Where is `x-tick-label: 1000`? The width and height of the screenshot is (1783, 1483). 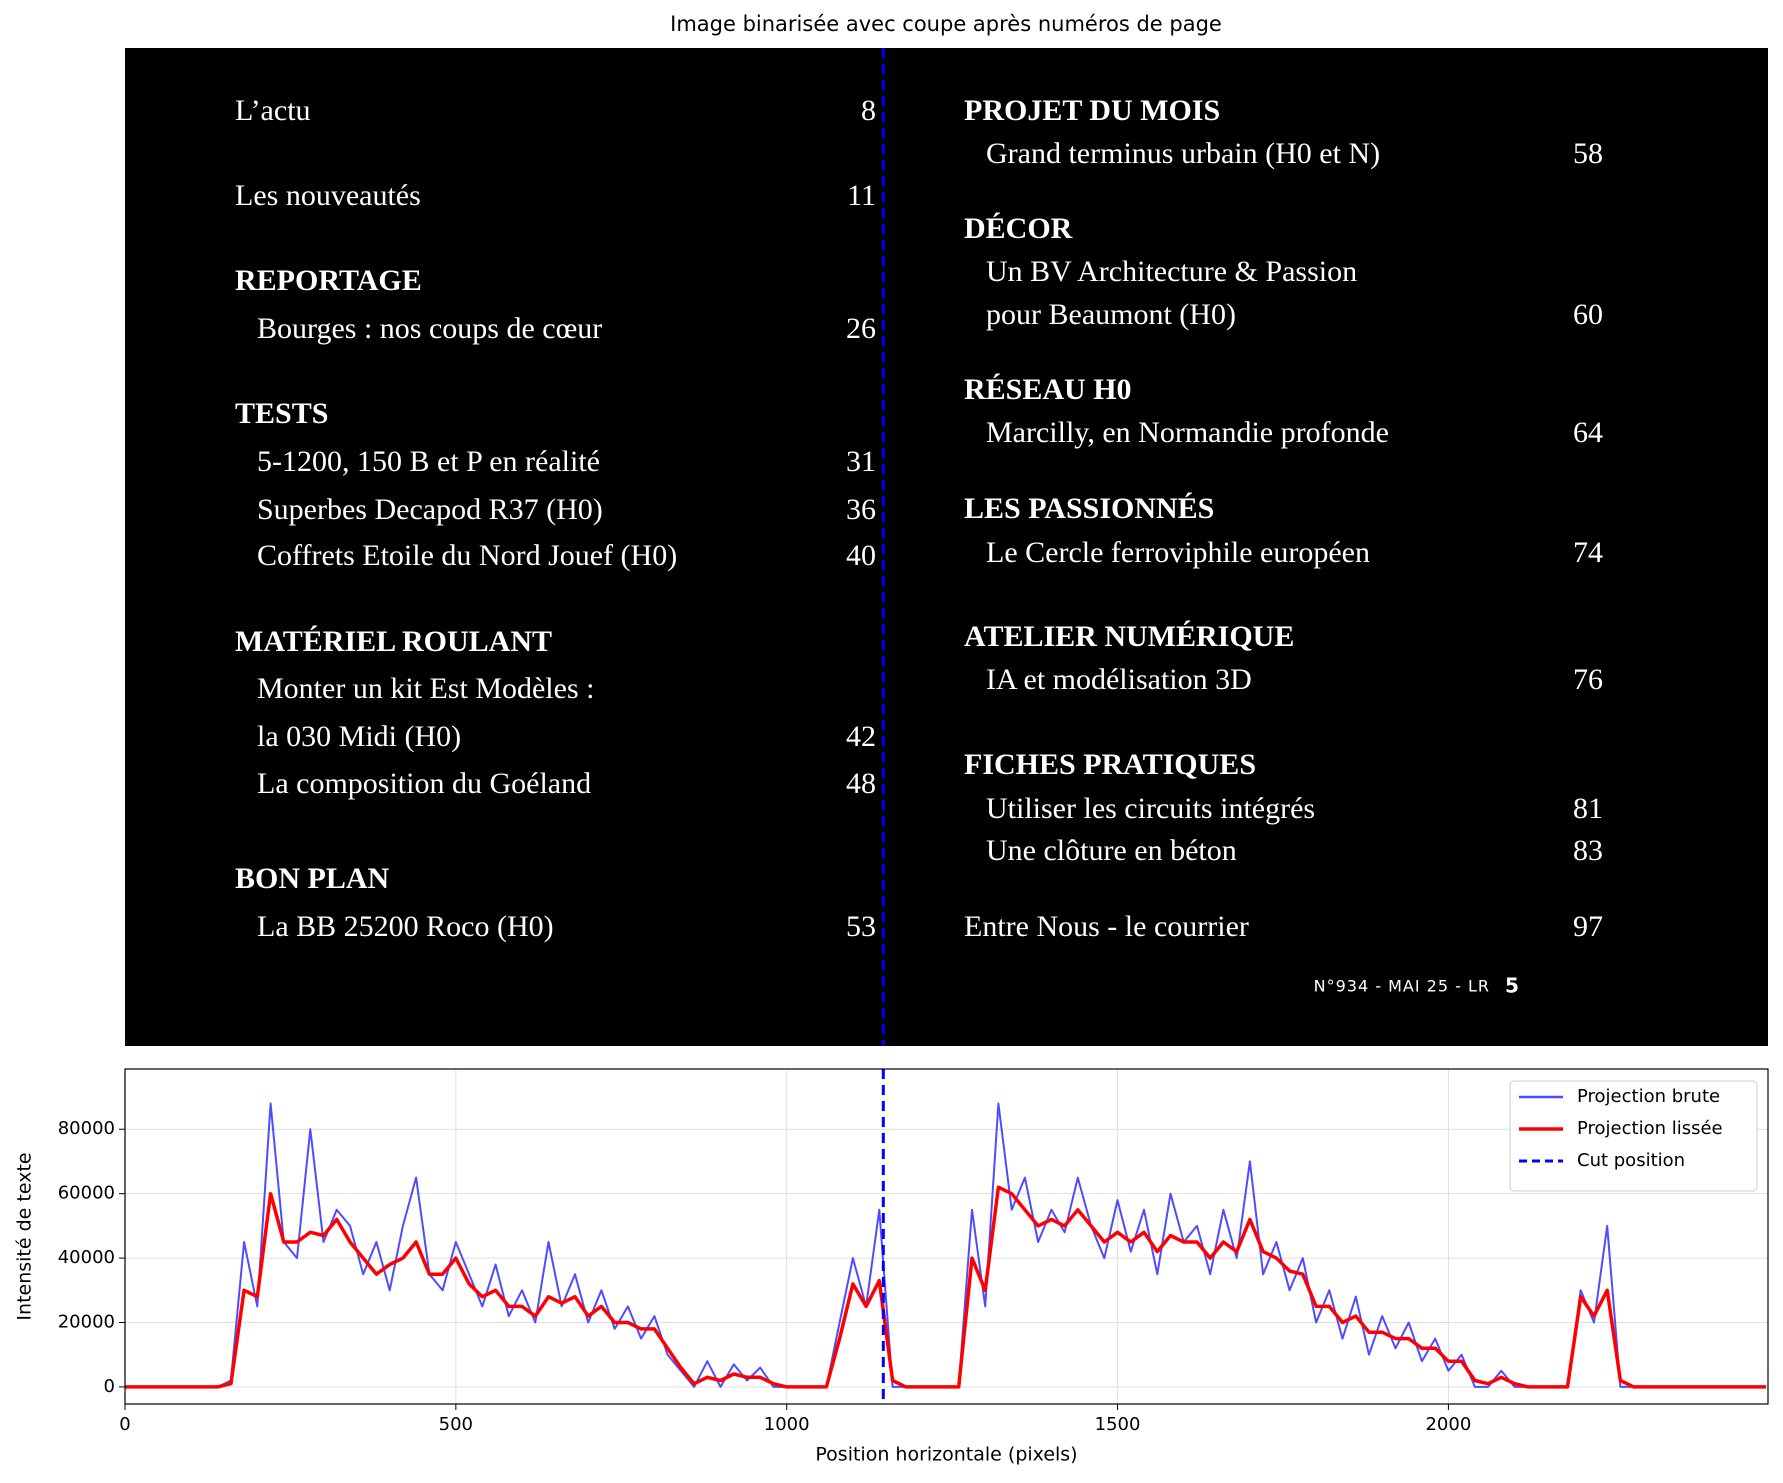 x-tick-label: 1000 is located at coordinates (787, 1424).